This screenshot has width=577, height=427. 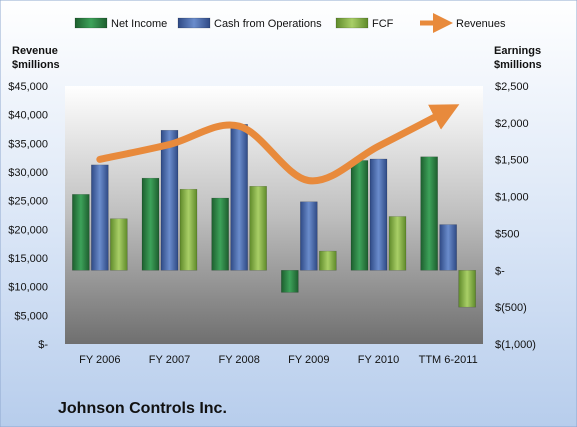 What do you see at coordinates (500, 271) in the screenshot?
I see `right-tick-label: $-` at bounding box center [500, 271].